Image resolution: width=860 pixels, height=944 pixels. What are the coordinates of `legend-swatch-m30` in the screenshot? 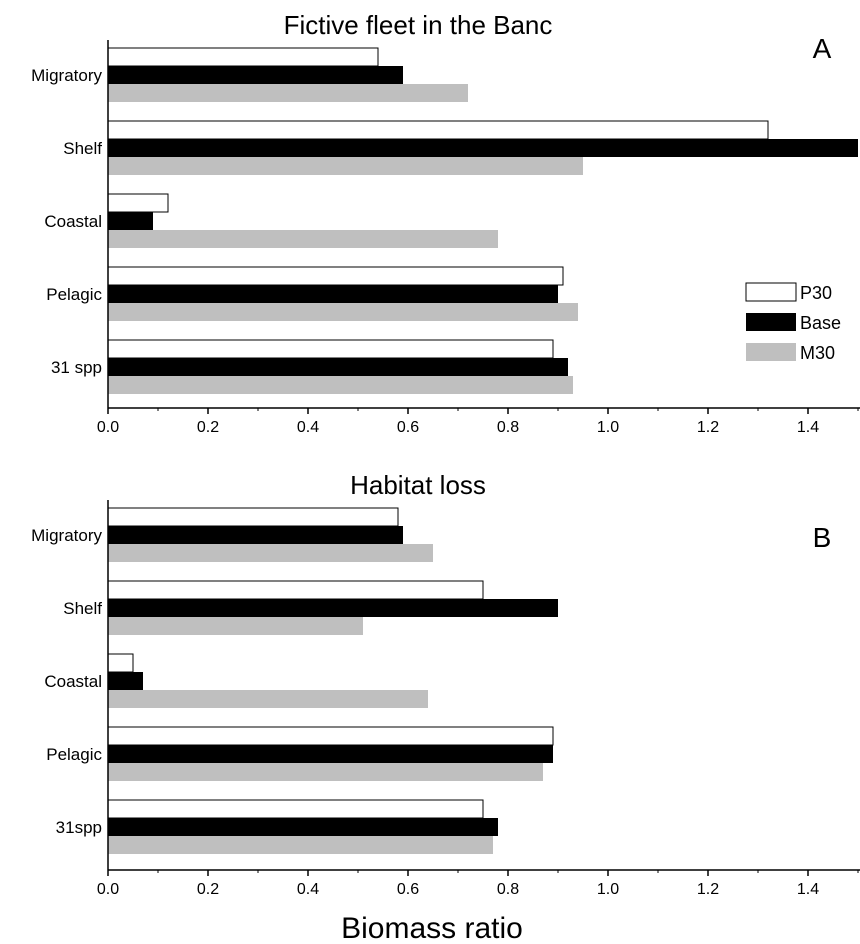 It's located at (771, 352).